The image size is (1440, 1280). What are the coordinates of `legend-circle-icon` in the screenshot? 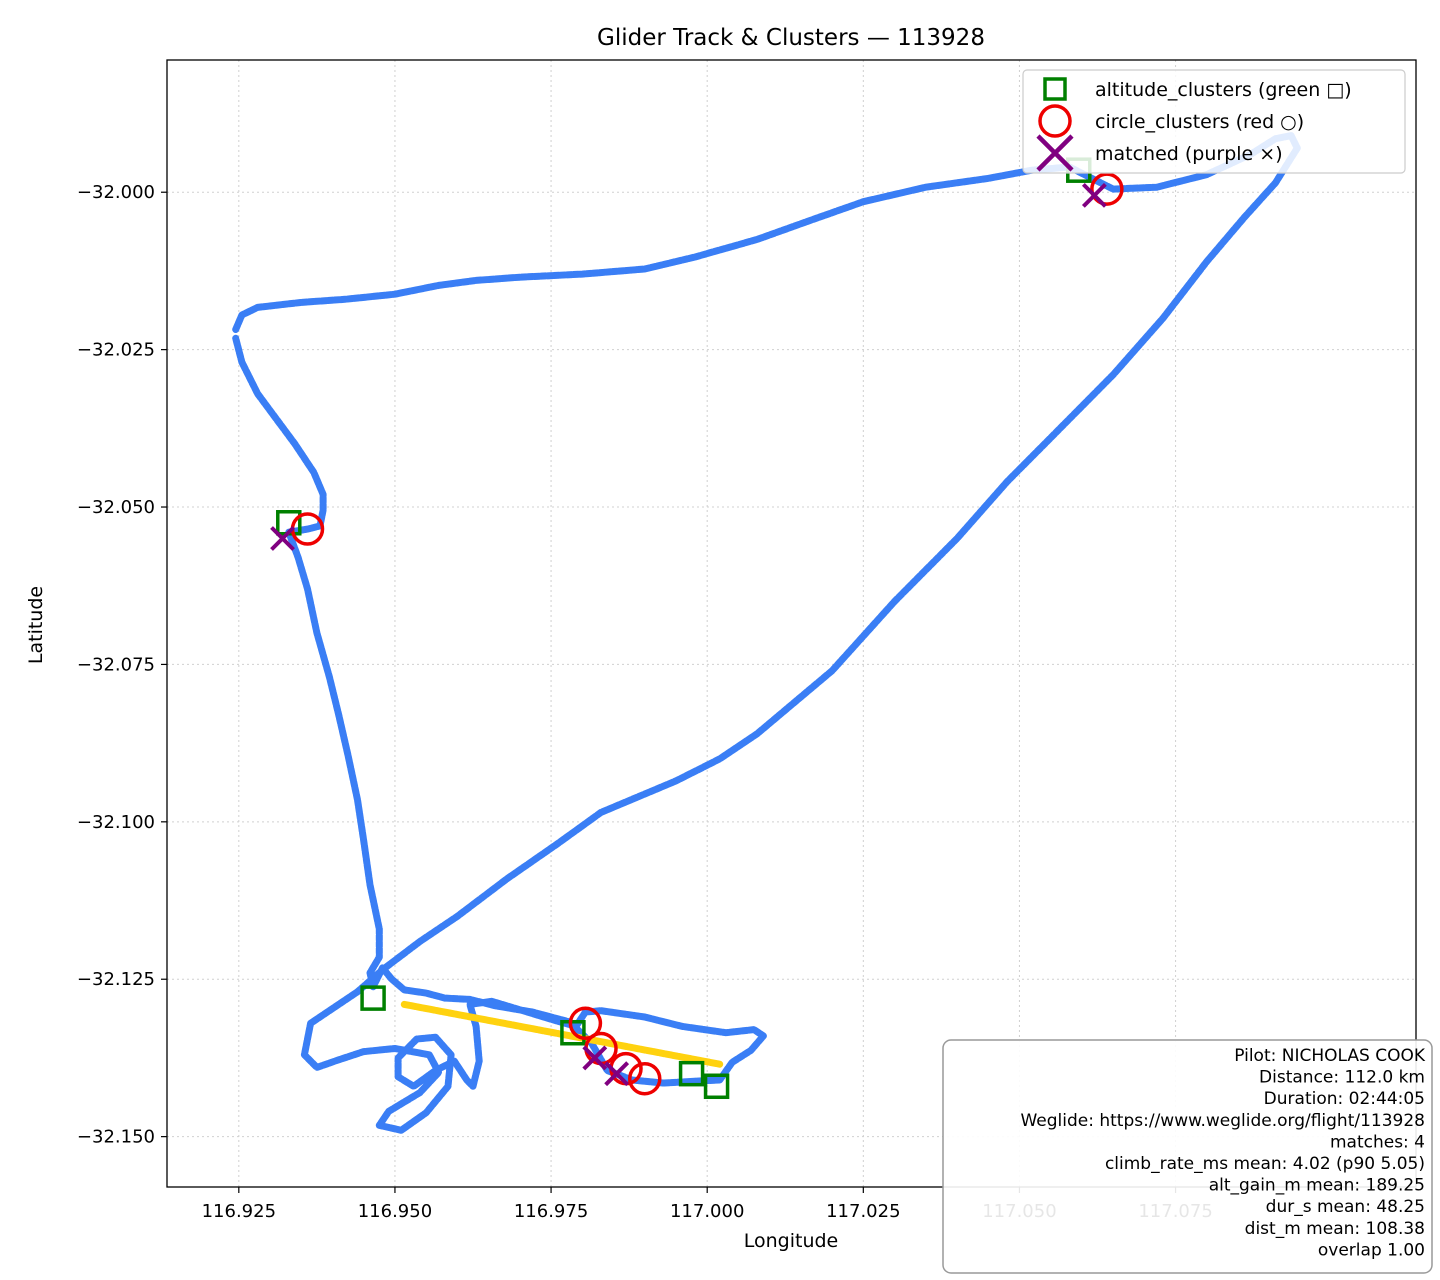 It's located at (1055, 121).